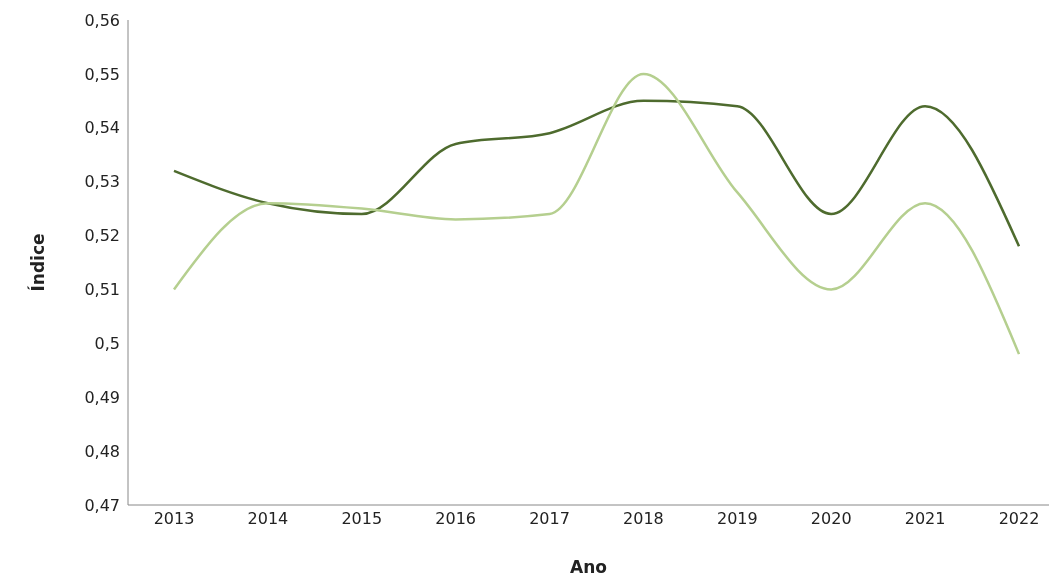 This screenshot has height=585, width=1061. What do you see at coordinates (102, 451) in the screenshot?
I see `y-tick-label: 0,48` at bounding box center [102, 451].